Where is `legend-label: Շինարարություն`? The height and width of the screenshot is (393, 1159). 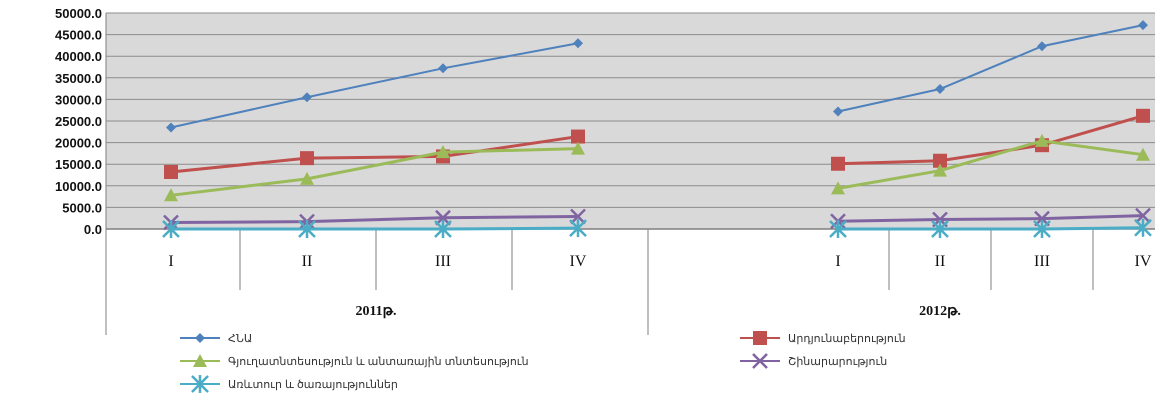 legend-label: Շինարարություն is located at coordinates (837, 362).